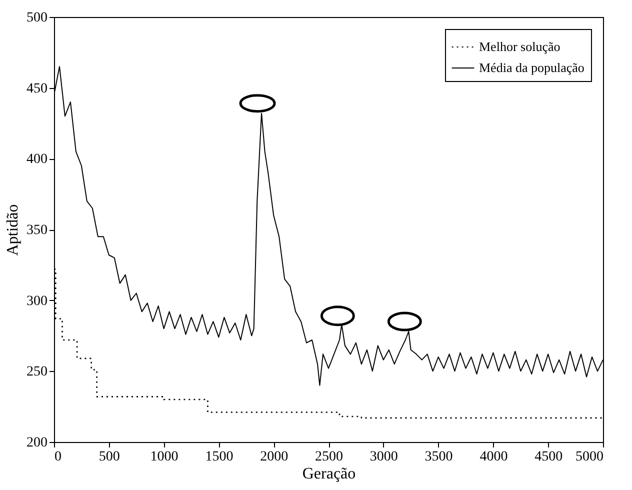  Describe the element at coordinates (274, 457) in the screenshot. I see `x-tick-label: 2000` at that location.